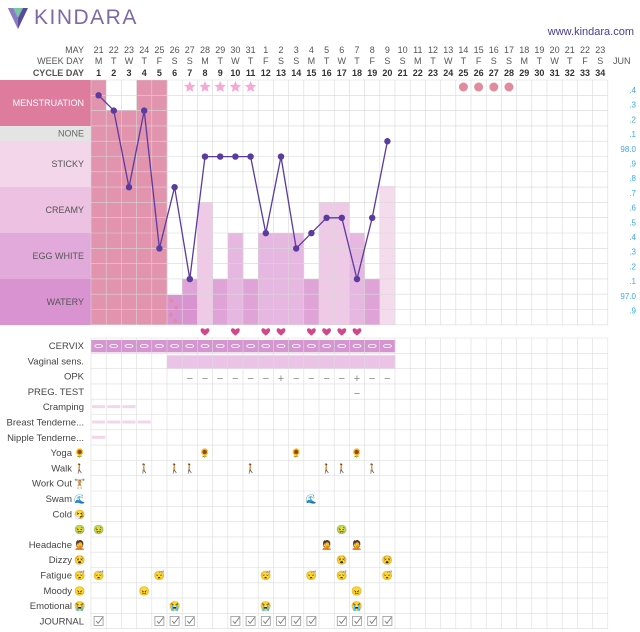  Describe the element at coordinates (590, 32) in the screenshot. I see `site-url: www.kindara.com` at that location.